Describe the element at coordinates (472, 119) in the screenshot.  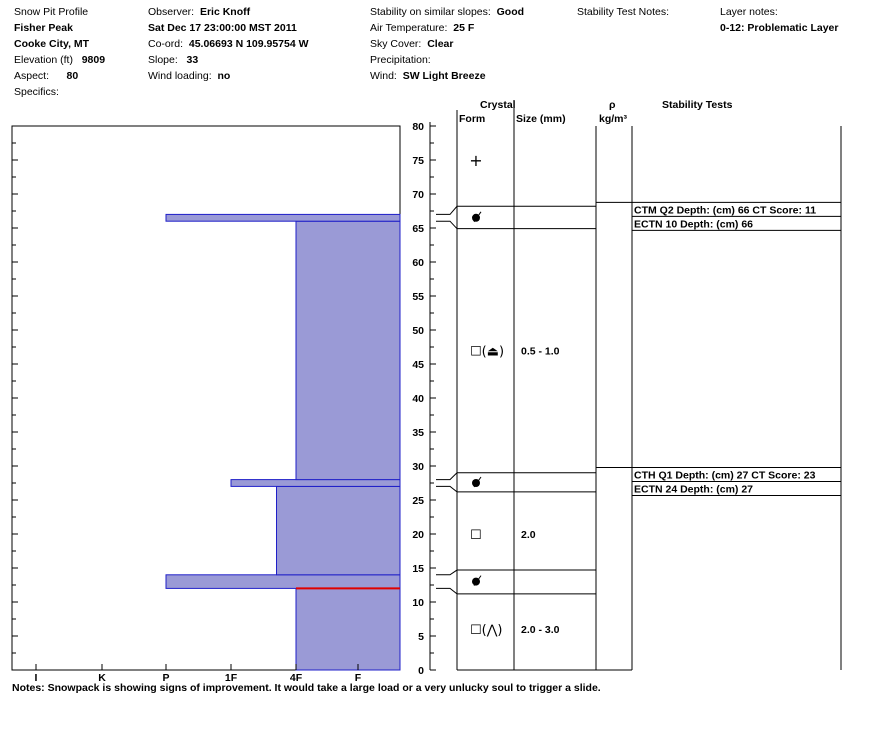
I see `form-heading: Form` at that location.